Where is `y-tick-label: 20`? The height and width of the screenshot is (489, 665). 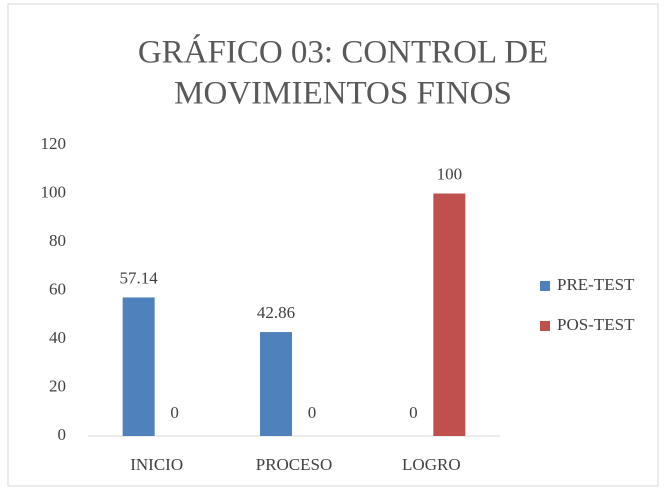 y-tick-label: 20 is located at coordinates (57, 385).